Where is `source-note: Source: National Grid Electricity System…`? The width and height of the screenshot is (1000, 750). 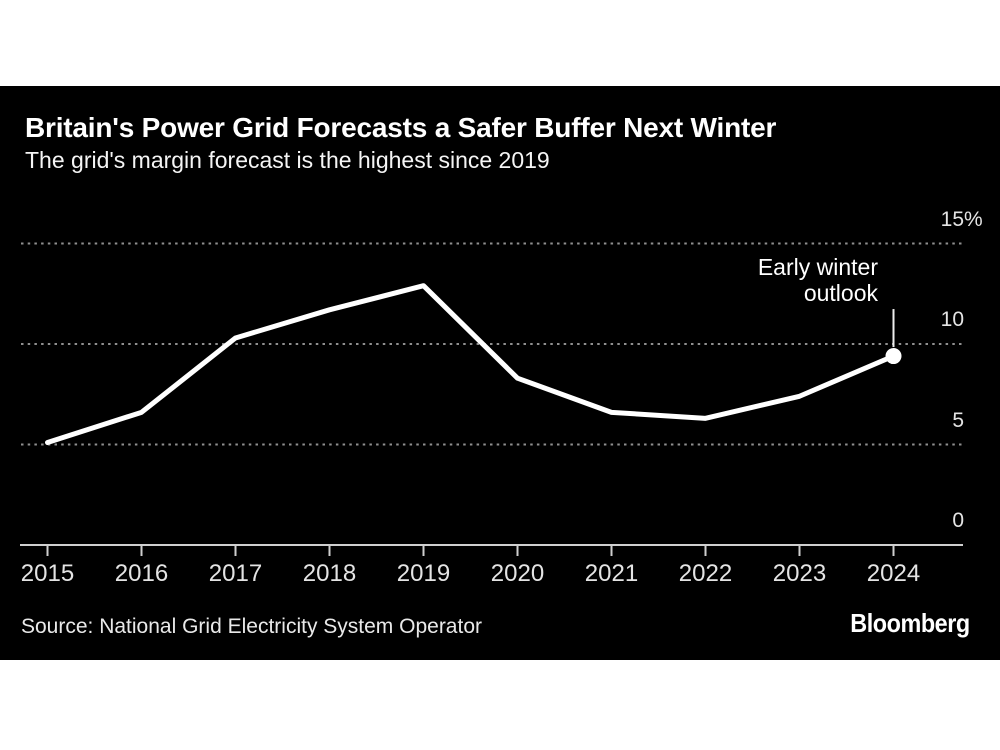
source-note: Source: National Grid Electricity System… is located at coordinates (251, 626).